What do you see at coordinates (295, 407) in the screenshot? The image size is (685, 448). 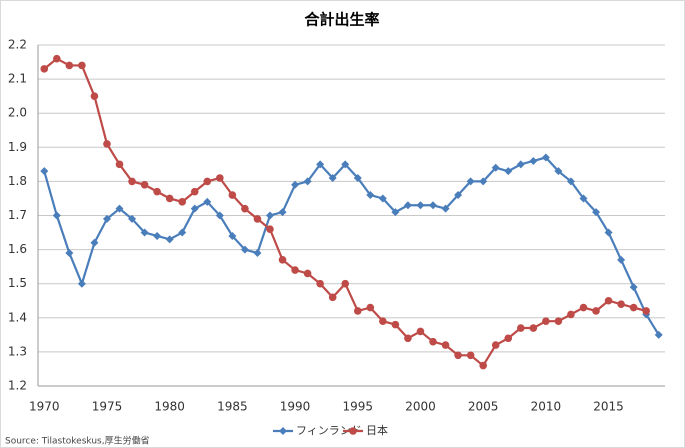 I see `x-tick-label: 1990` at bounding box center [295, 407].